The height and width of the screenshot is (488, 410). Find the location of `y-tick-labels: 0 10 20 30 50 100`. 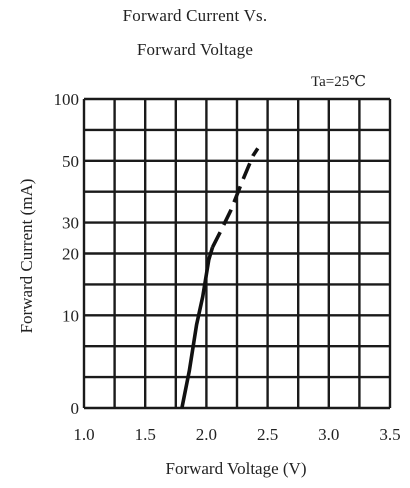

y-tick-labels: 0 10 20 30 50 100 is located at coordinates (67, 254).